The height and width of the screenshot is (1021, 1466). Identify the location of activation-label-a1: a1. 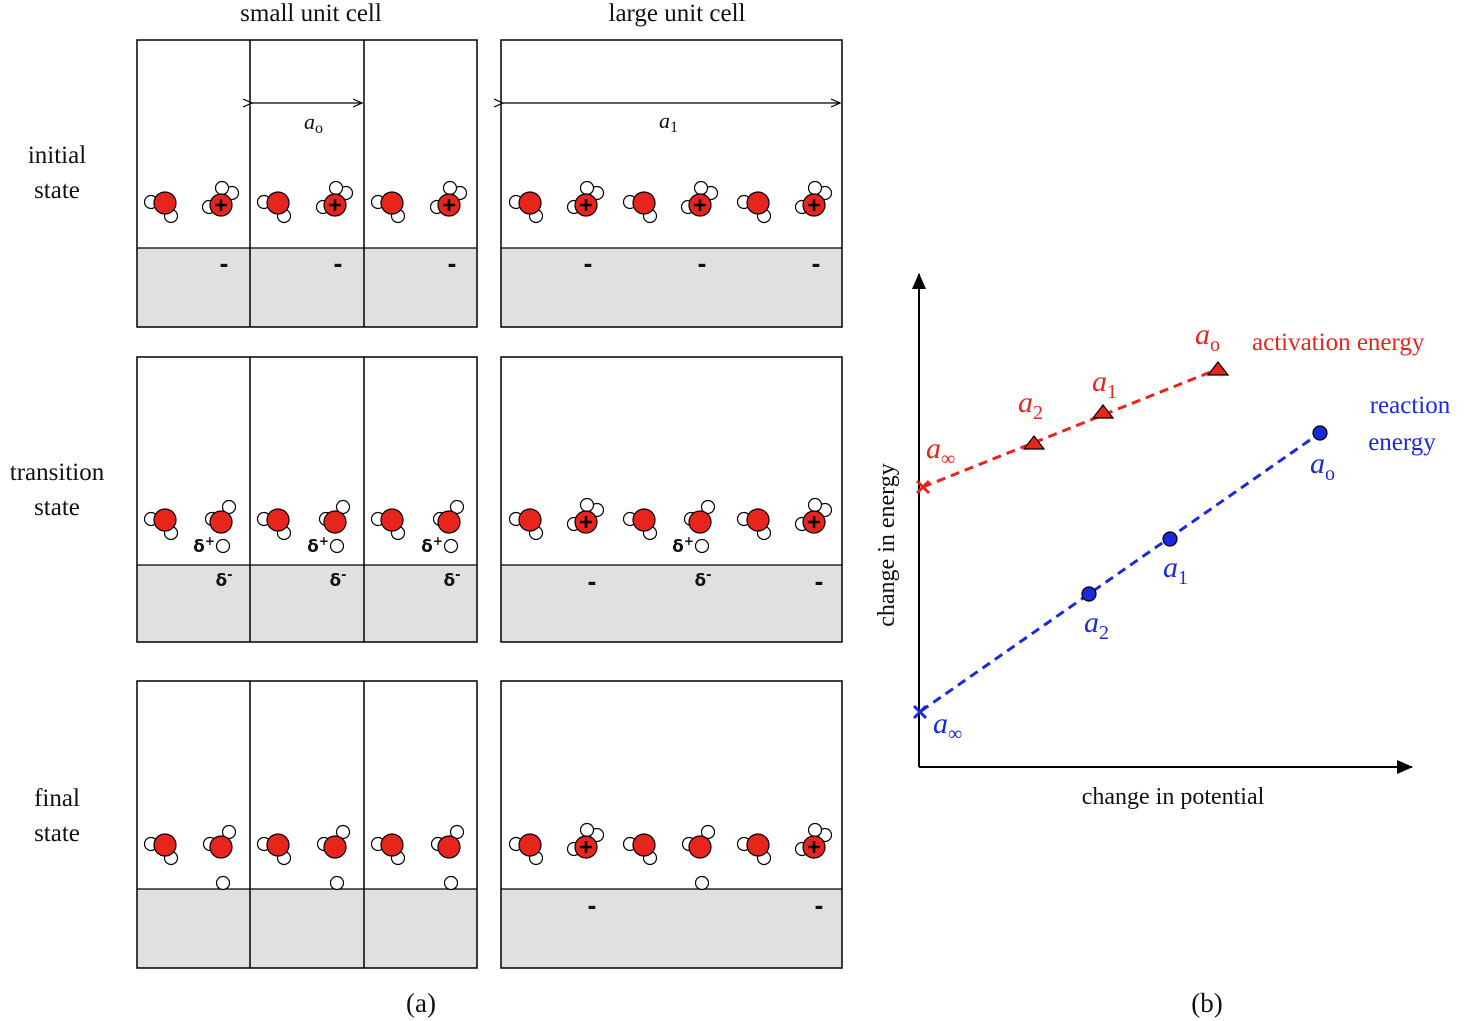
(1104, 384).